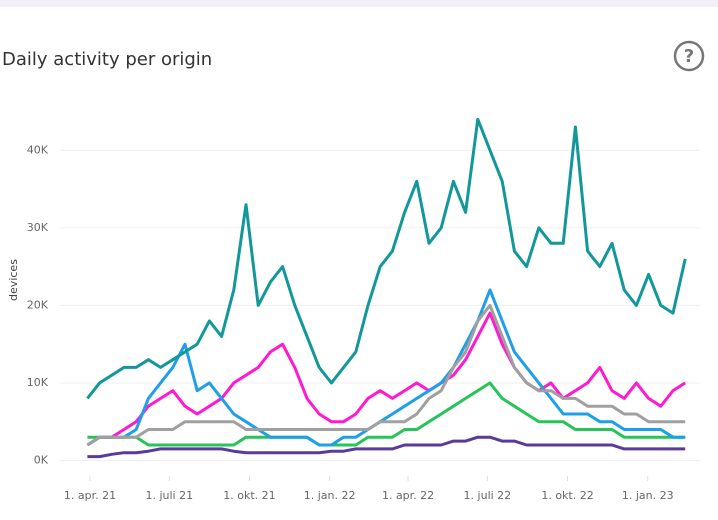 Image resolution: width=718 pixels, height=520 pixels. What do you see at coordinates (90, 495) in the screenshot?
I see `x-tick-label: 1. apr. 21` at bounding box center [90, 495].